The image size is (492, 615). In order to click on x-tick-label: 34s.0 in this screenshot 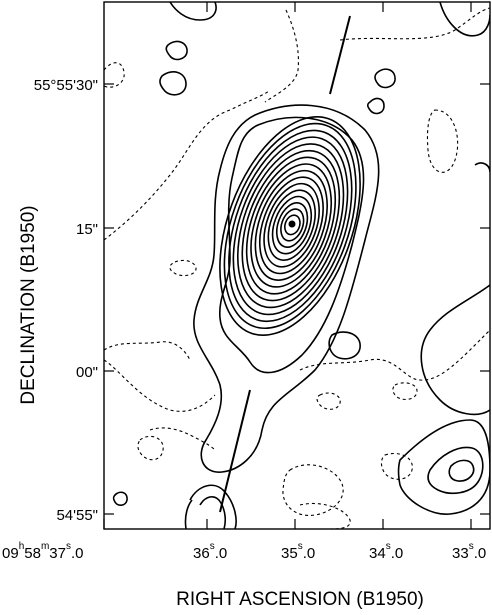, I will do `click(386, 551)`.